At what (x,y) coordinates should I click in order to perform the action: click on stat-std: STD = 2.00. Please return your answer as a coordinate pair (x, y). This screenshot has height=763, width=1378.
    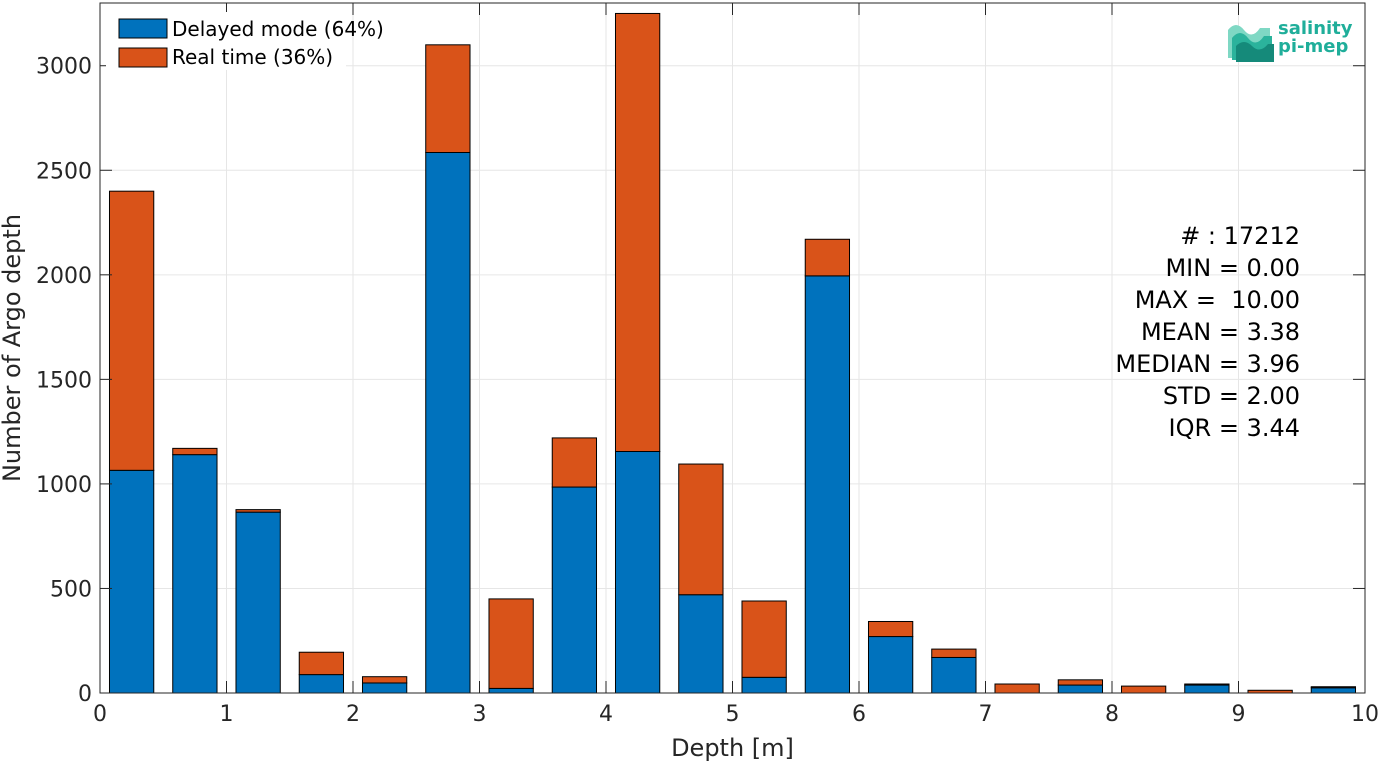
    Looking at the image, I should click on (1231, 396).